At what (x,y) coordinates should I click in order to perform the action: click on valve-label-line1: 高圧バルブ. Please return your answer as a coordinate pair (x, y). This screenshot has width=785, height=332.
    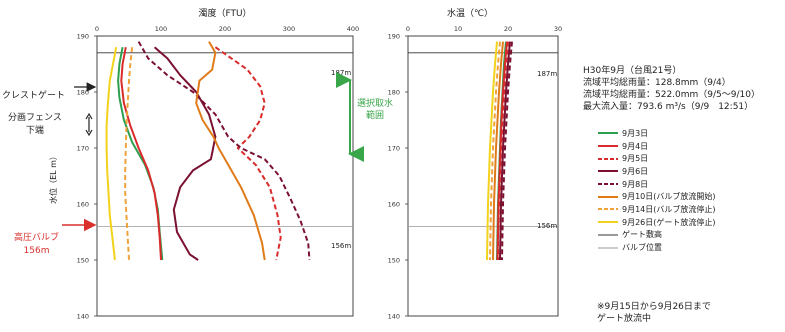
    Looking at the image, I should click on (37, 238).